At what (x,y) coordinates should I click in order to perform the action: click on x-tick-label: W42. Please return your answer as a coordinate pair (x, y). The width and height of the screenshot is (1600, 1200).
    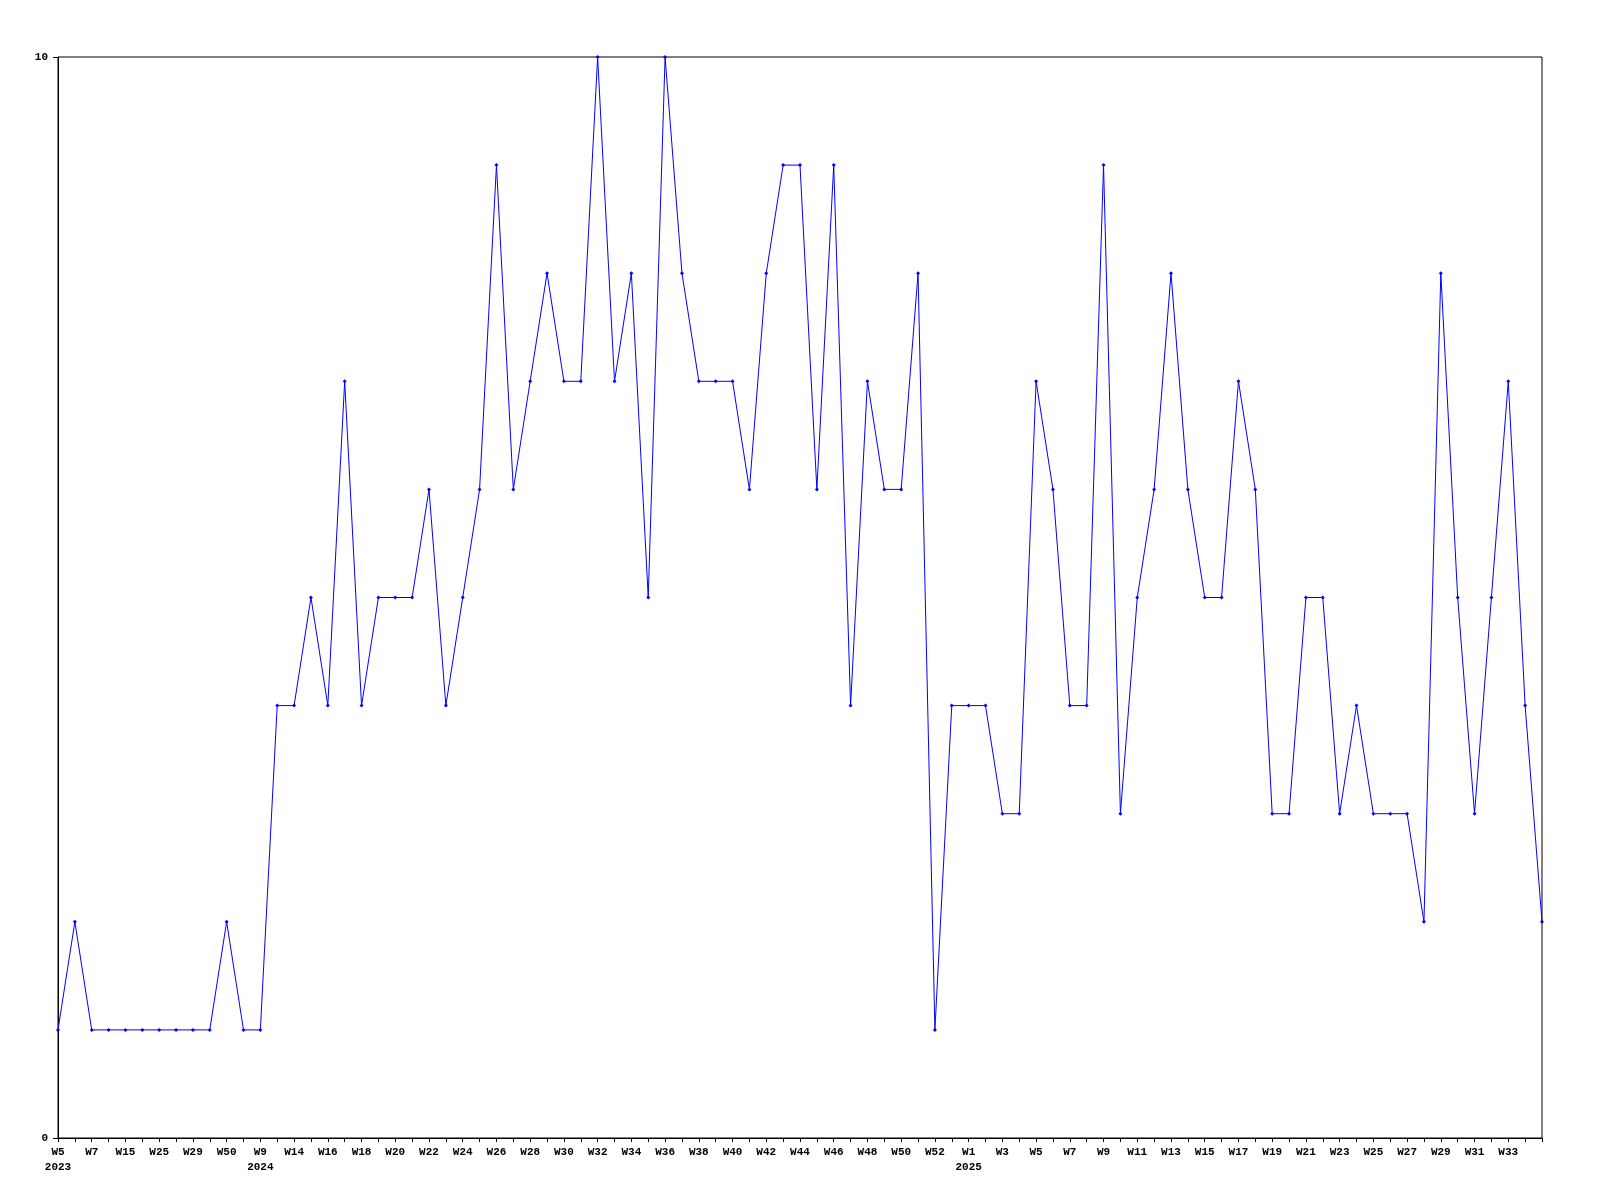
    Looking at the image, I should click on (766, 1151).